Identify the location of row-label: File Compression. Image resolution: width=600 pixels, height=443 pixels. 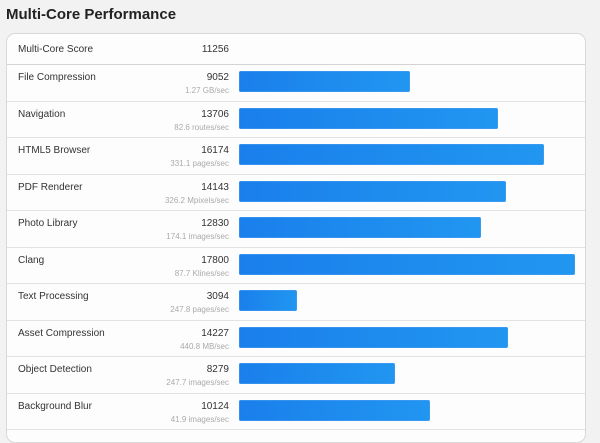
(57, 77).